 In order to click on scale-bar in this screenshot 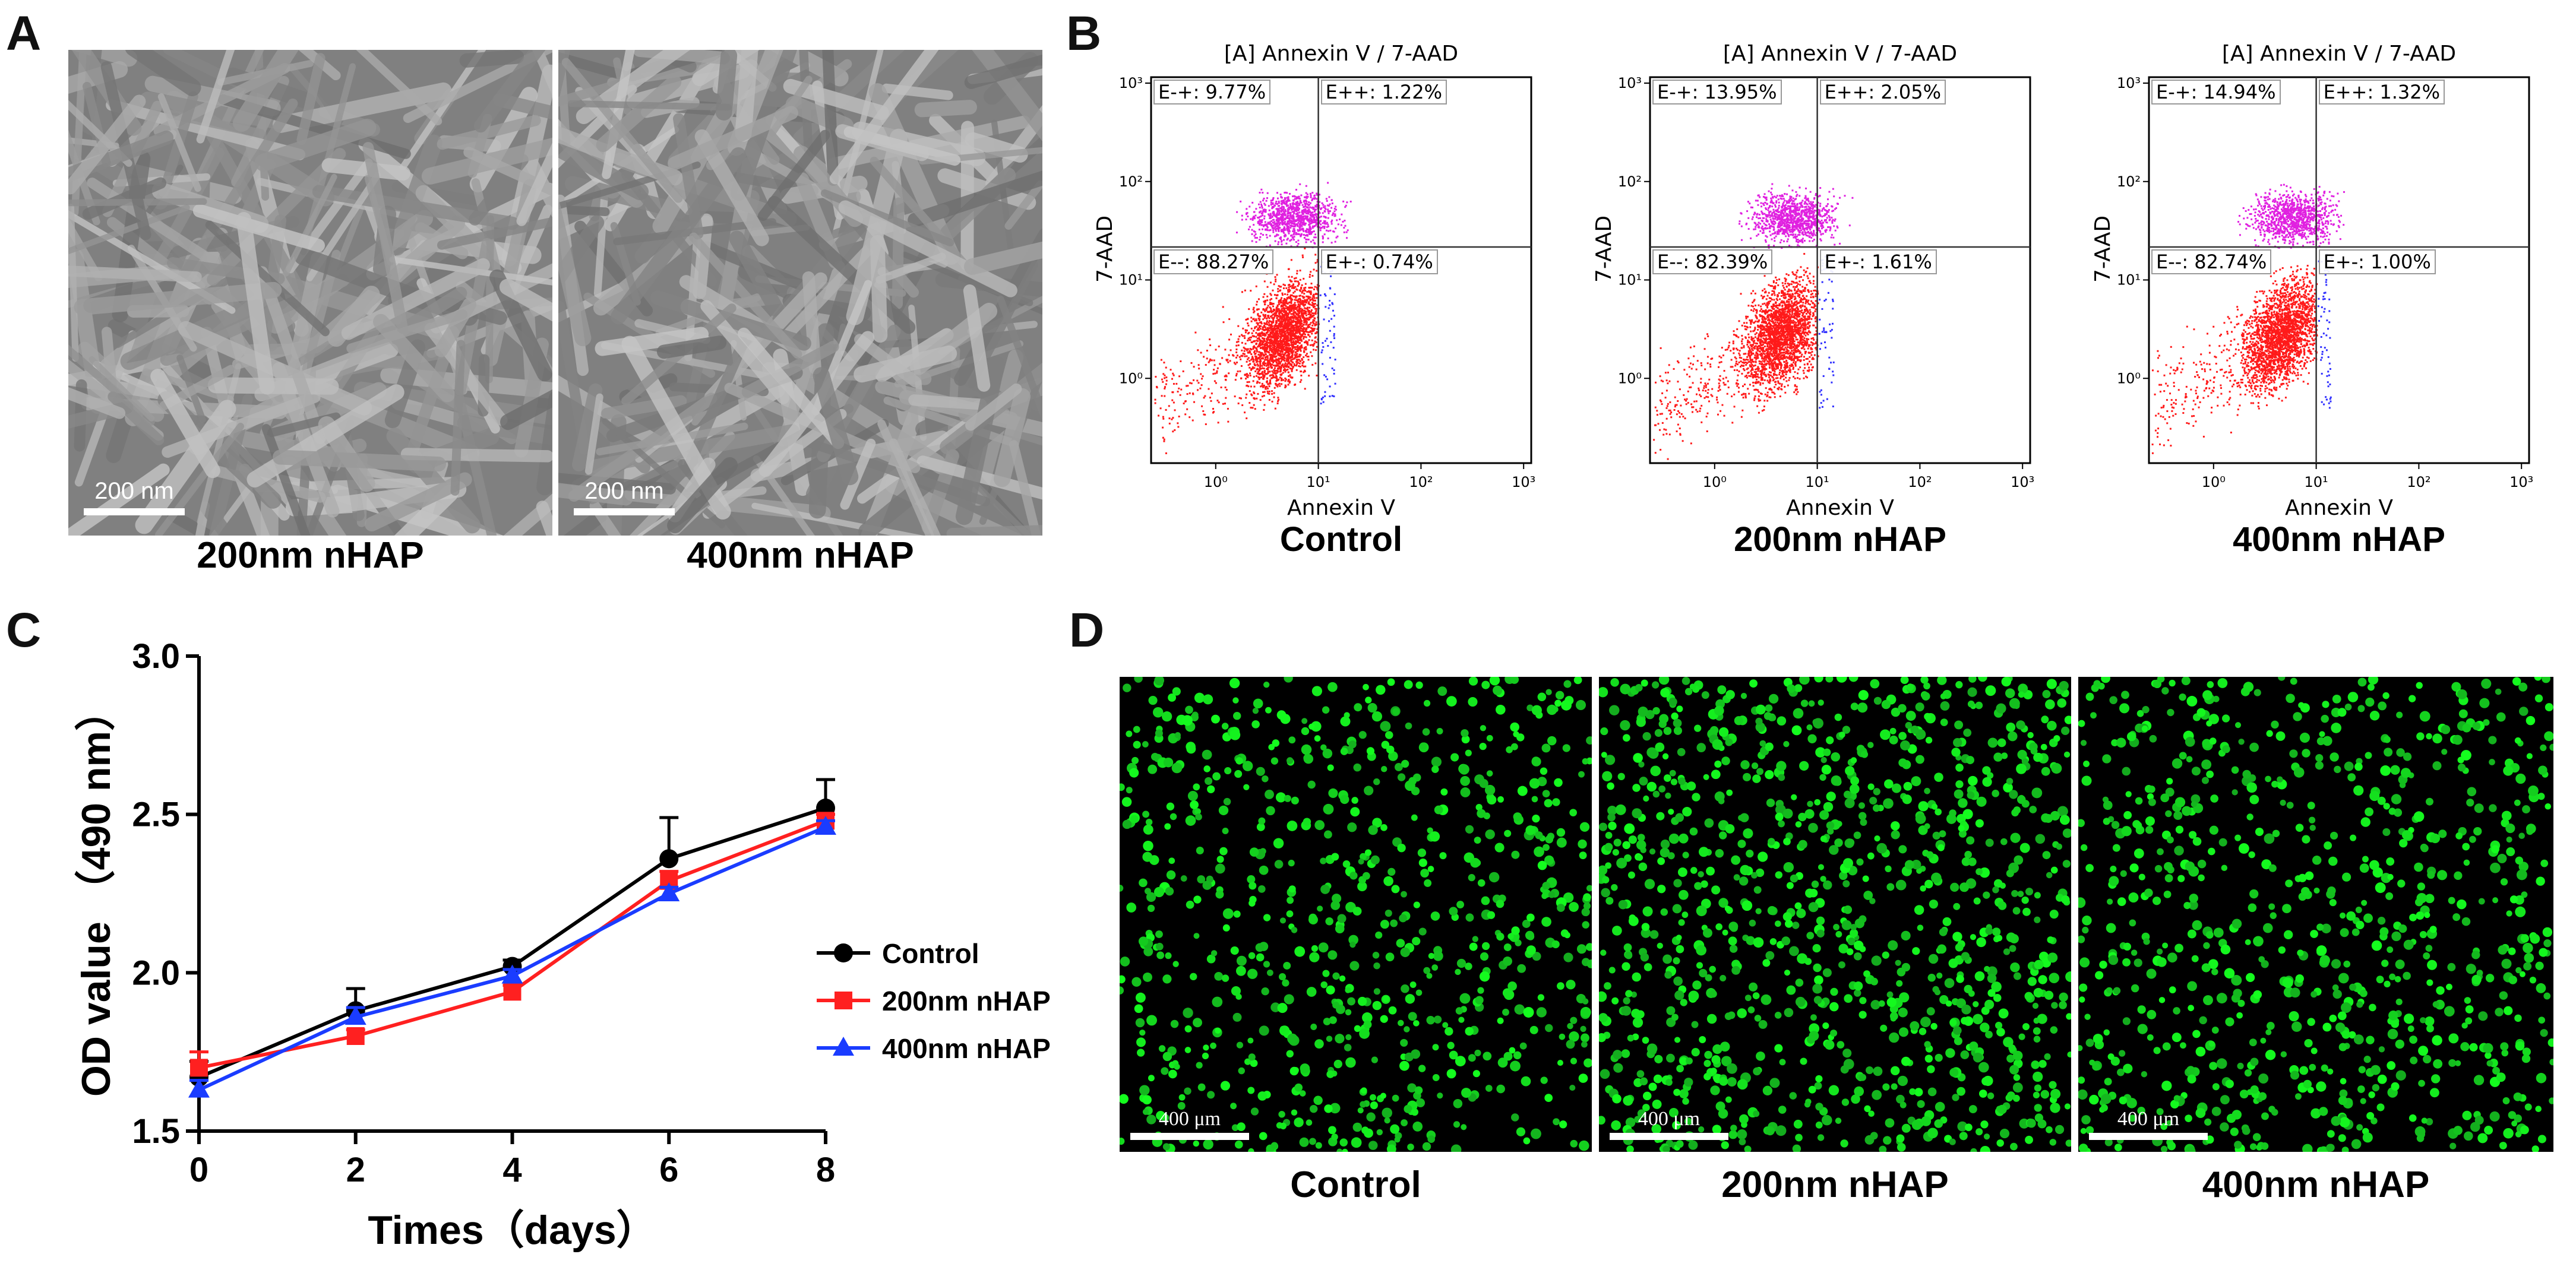, I will do `click(624, 511)`.